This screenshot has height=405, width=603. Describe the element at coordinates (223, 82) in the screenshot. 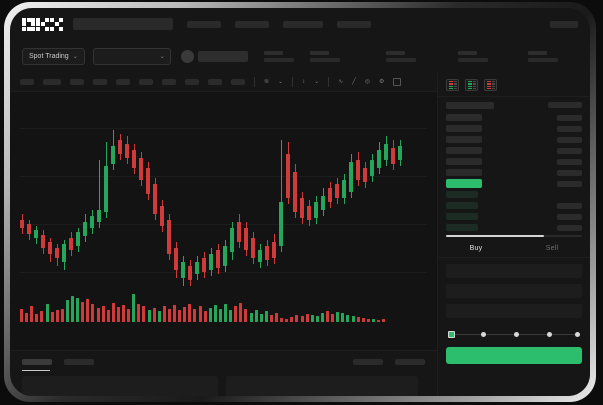

I see `chart-toolbar: ≋ ⌄ ↕ ⌄ ∿ ╱ ◎ ⚙` at that location.